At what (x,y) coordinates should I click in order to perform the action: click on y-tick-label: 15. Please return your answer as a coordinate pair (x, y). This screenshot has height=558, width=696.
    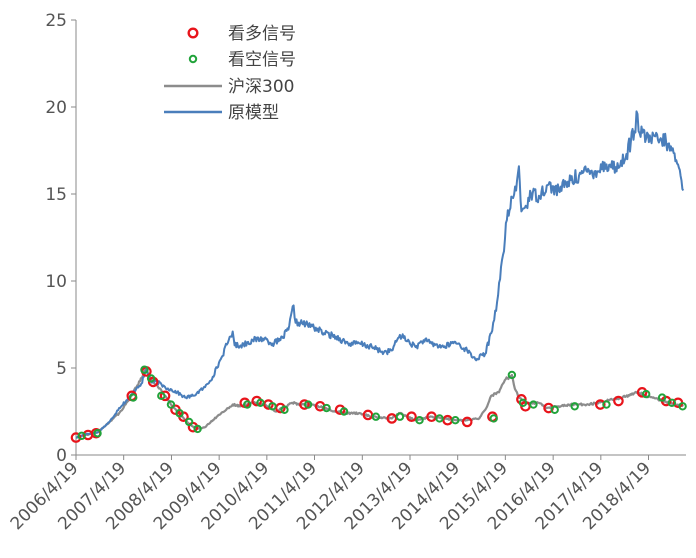
    Looking at the image, I should click on (56, 195).